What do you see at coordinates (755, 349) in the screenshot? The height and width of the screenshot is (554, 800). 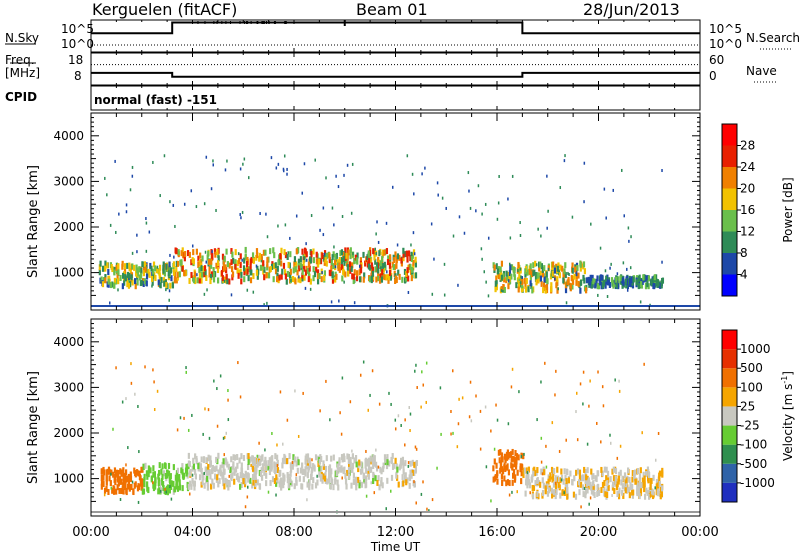 I see `colorbar-tick-label: 1000` at bounding box center [755, 349].